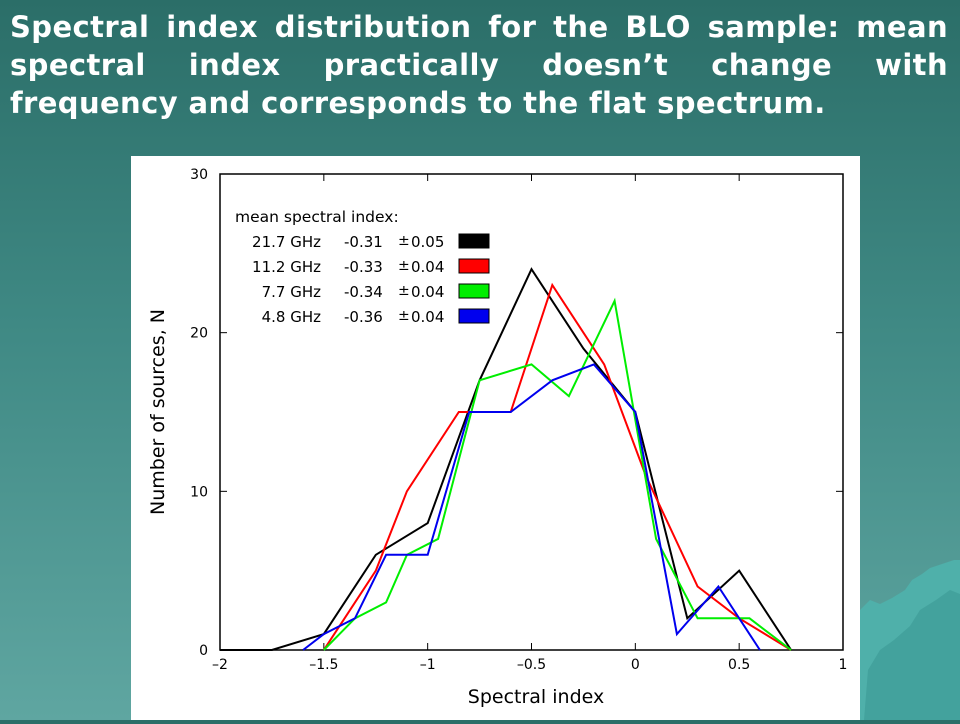  I want to click on legend-frequency: 4.8 GHz, so click(292, 317).